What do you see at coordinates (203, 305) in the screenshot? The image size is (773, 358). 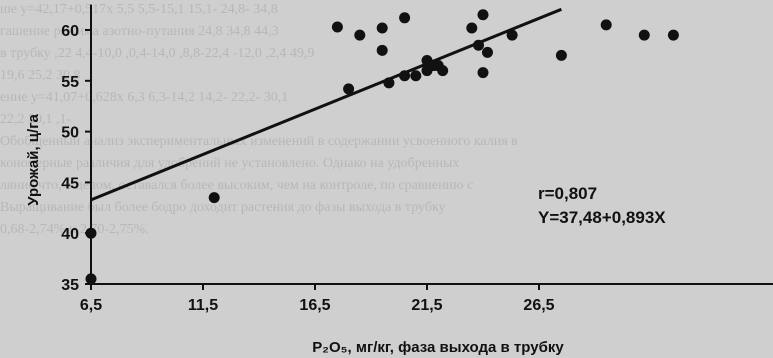 I see `x-tick-label: 11,5` at bounding box center [203, 305].